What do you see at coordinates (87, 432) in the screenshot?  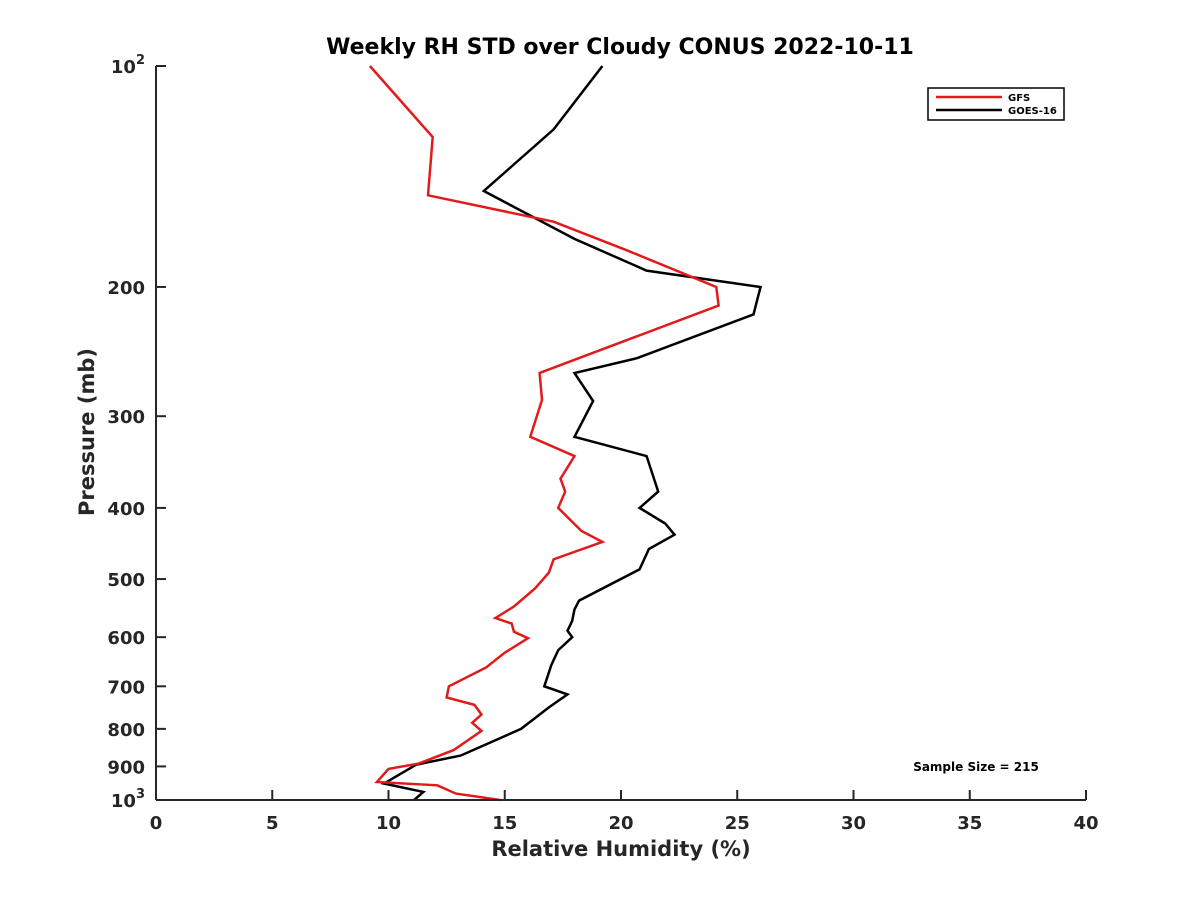 I see `y-axis-label: Pressure (mb)` at bounding box center [87, 432].